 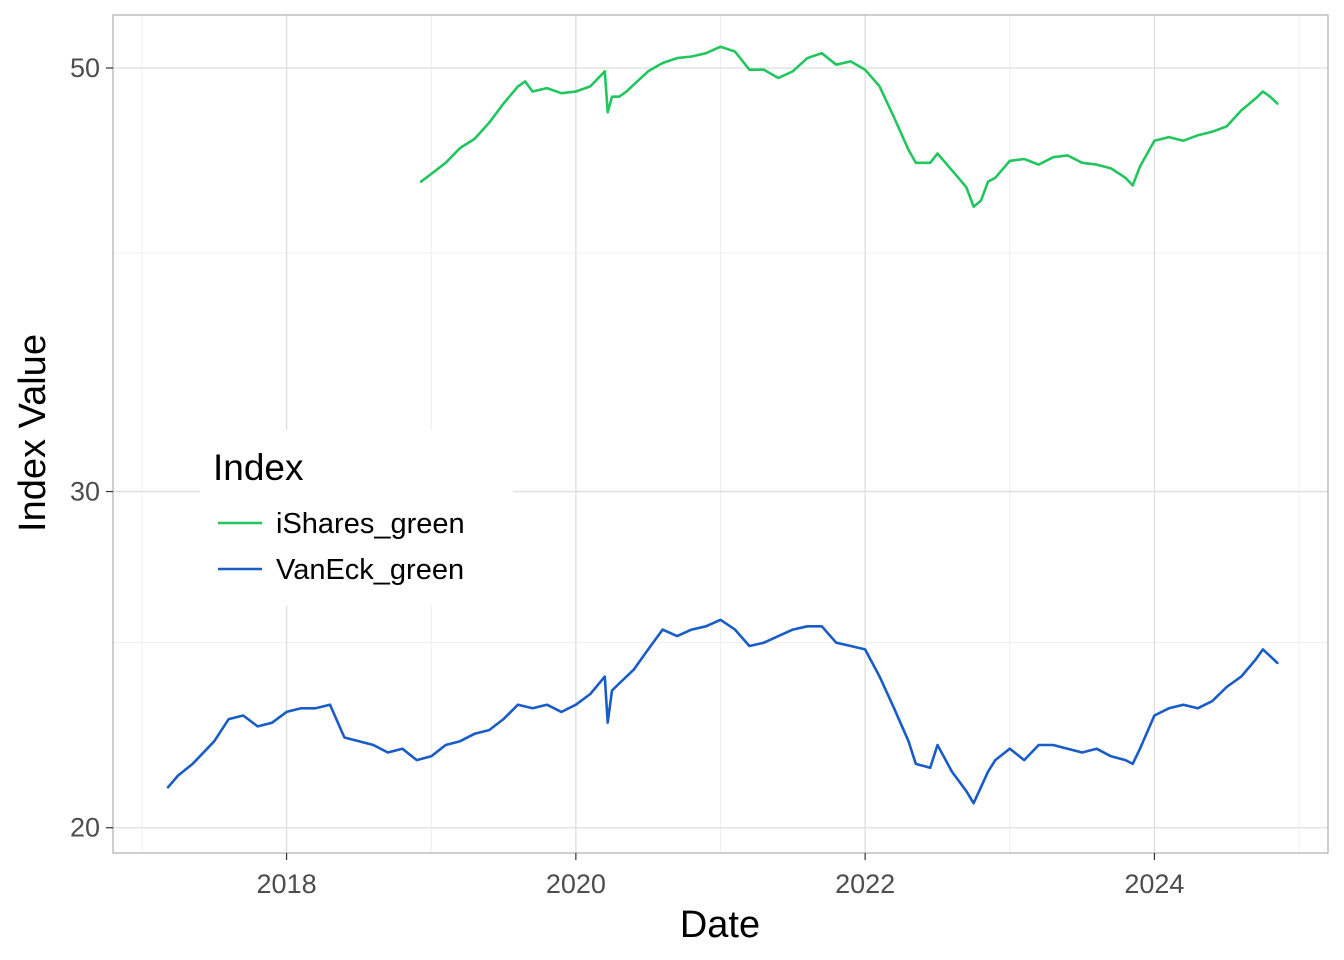 I want to click on legend-label-vaneck-green: VanEck_green, so click(x=370, y=570).